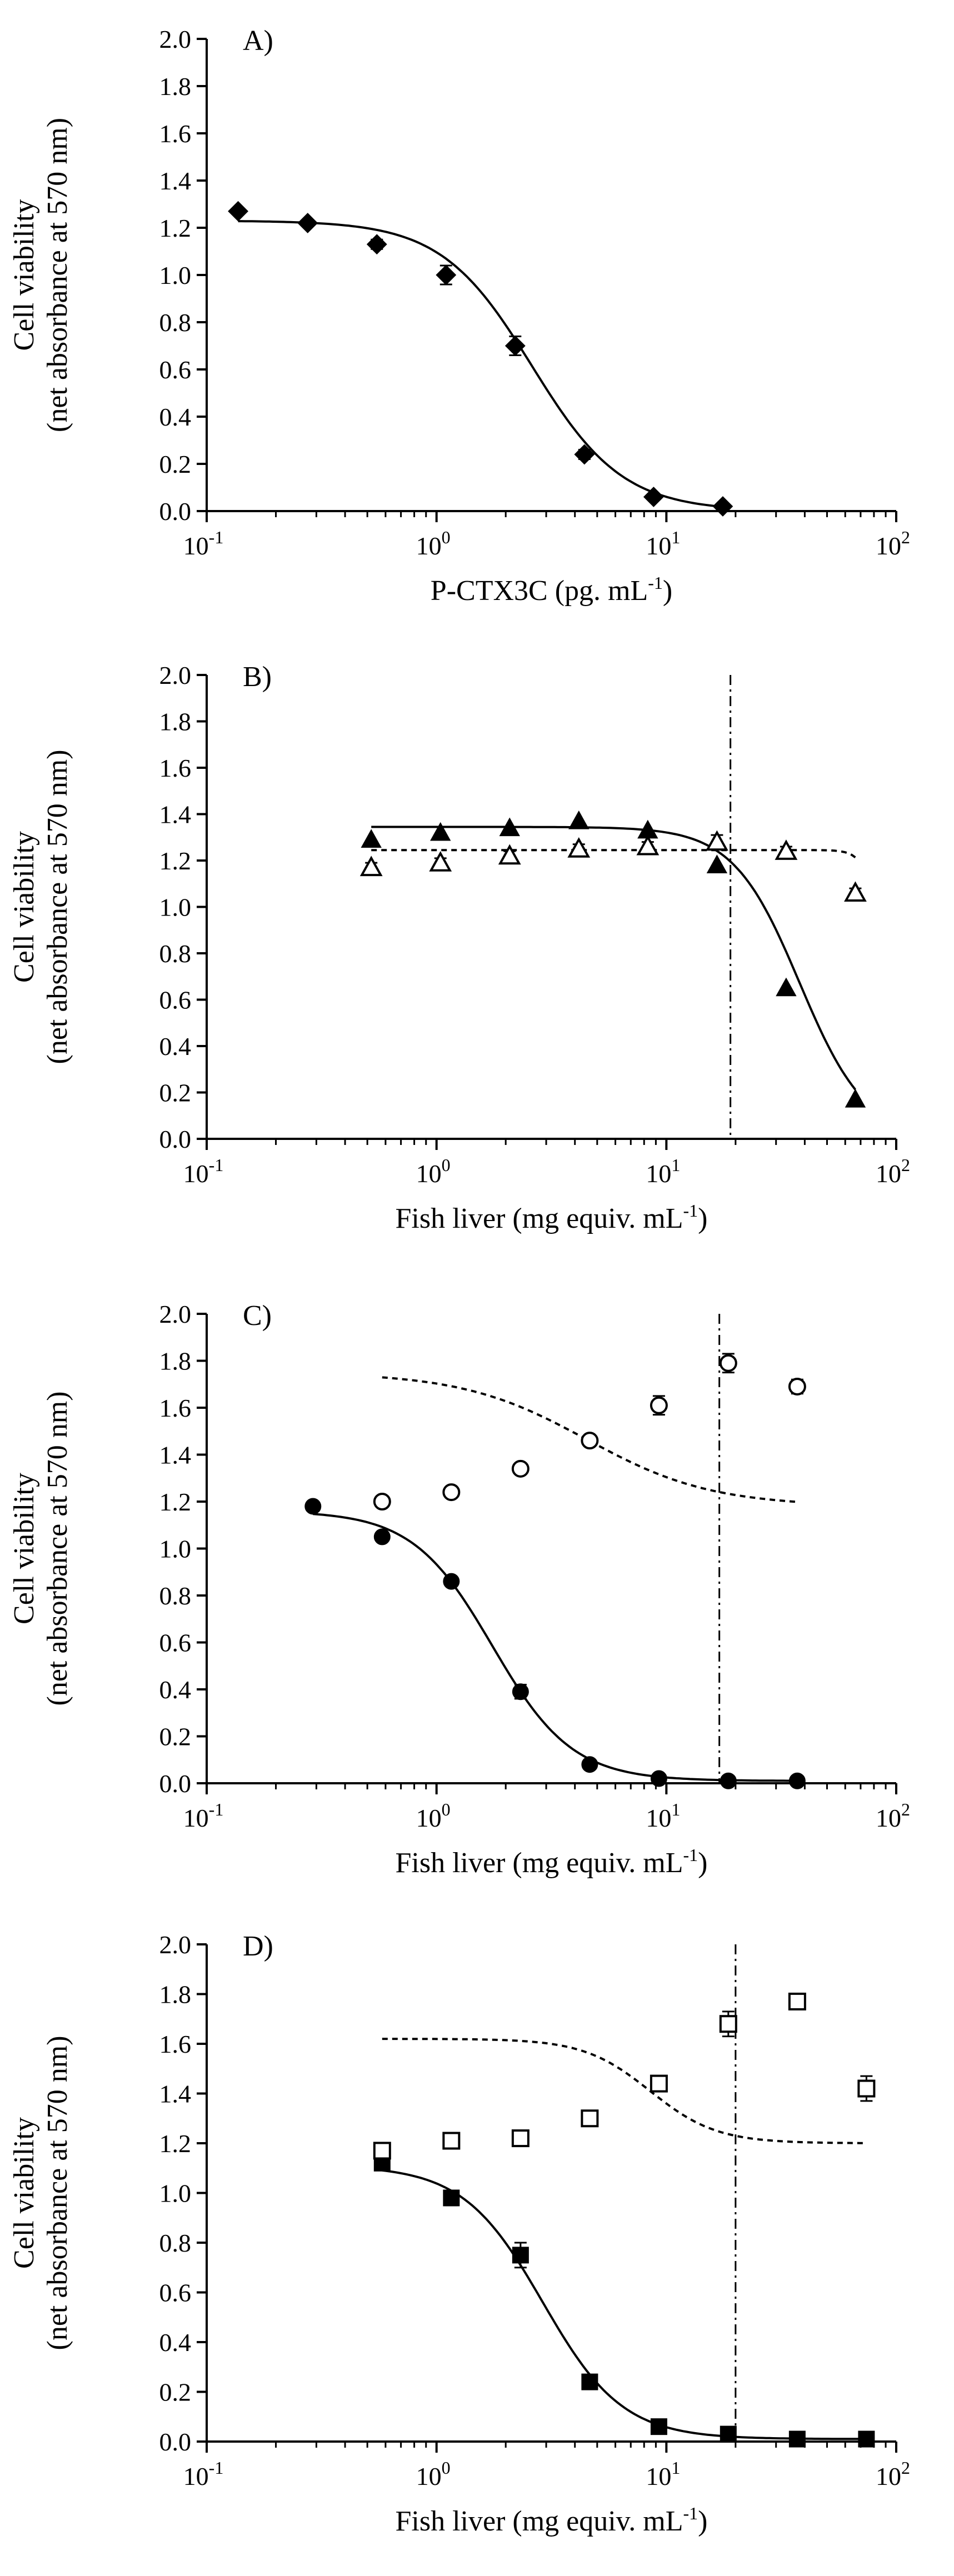 This screenshot has width=954, height=2576. I want to click on panel-label: D), so click(258, 1946).